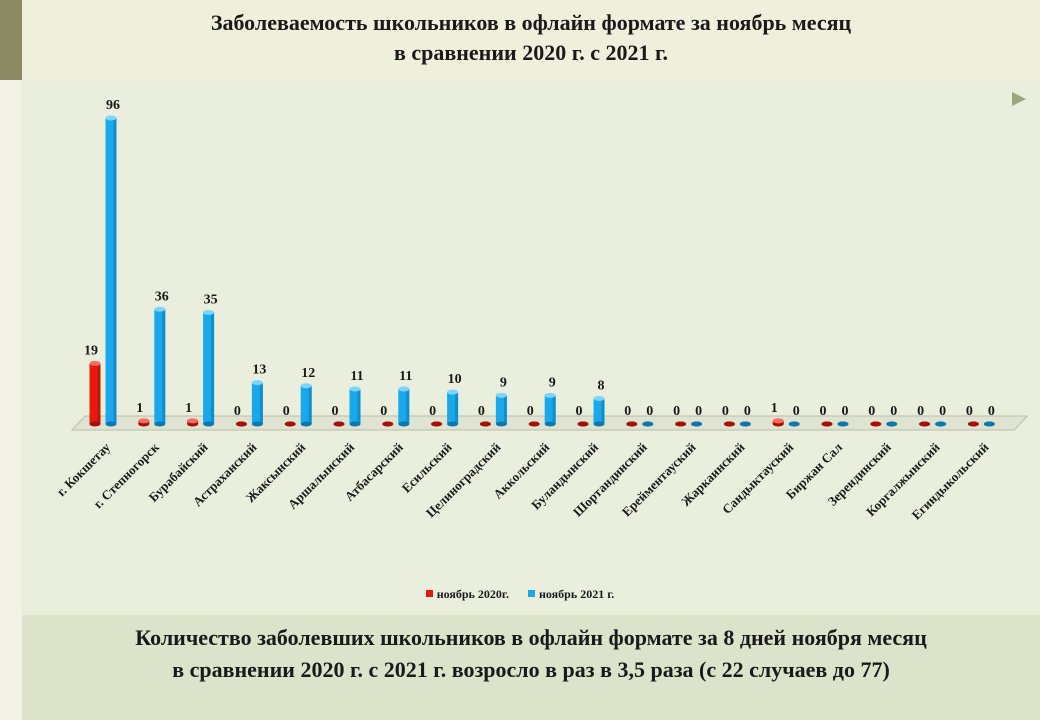 Image resolution: width=1040 pixels, height=720 pixels. What do you see at coordinates (355, 424) in the screenshot?
I see `bar-2021-5-base` at bounding box center [355, 424].